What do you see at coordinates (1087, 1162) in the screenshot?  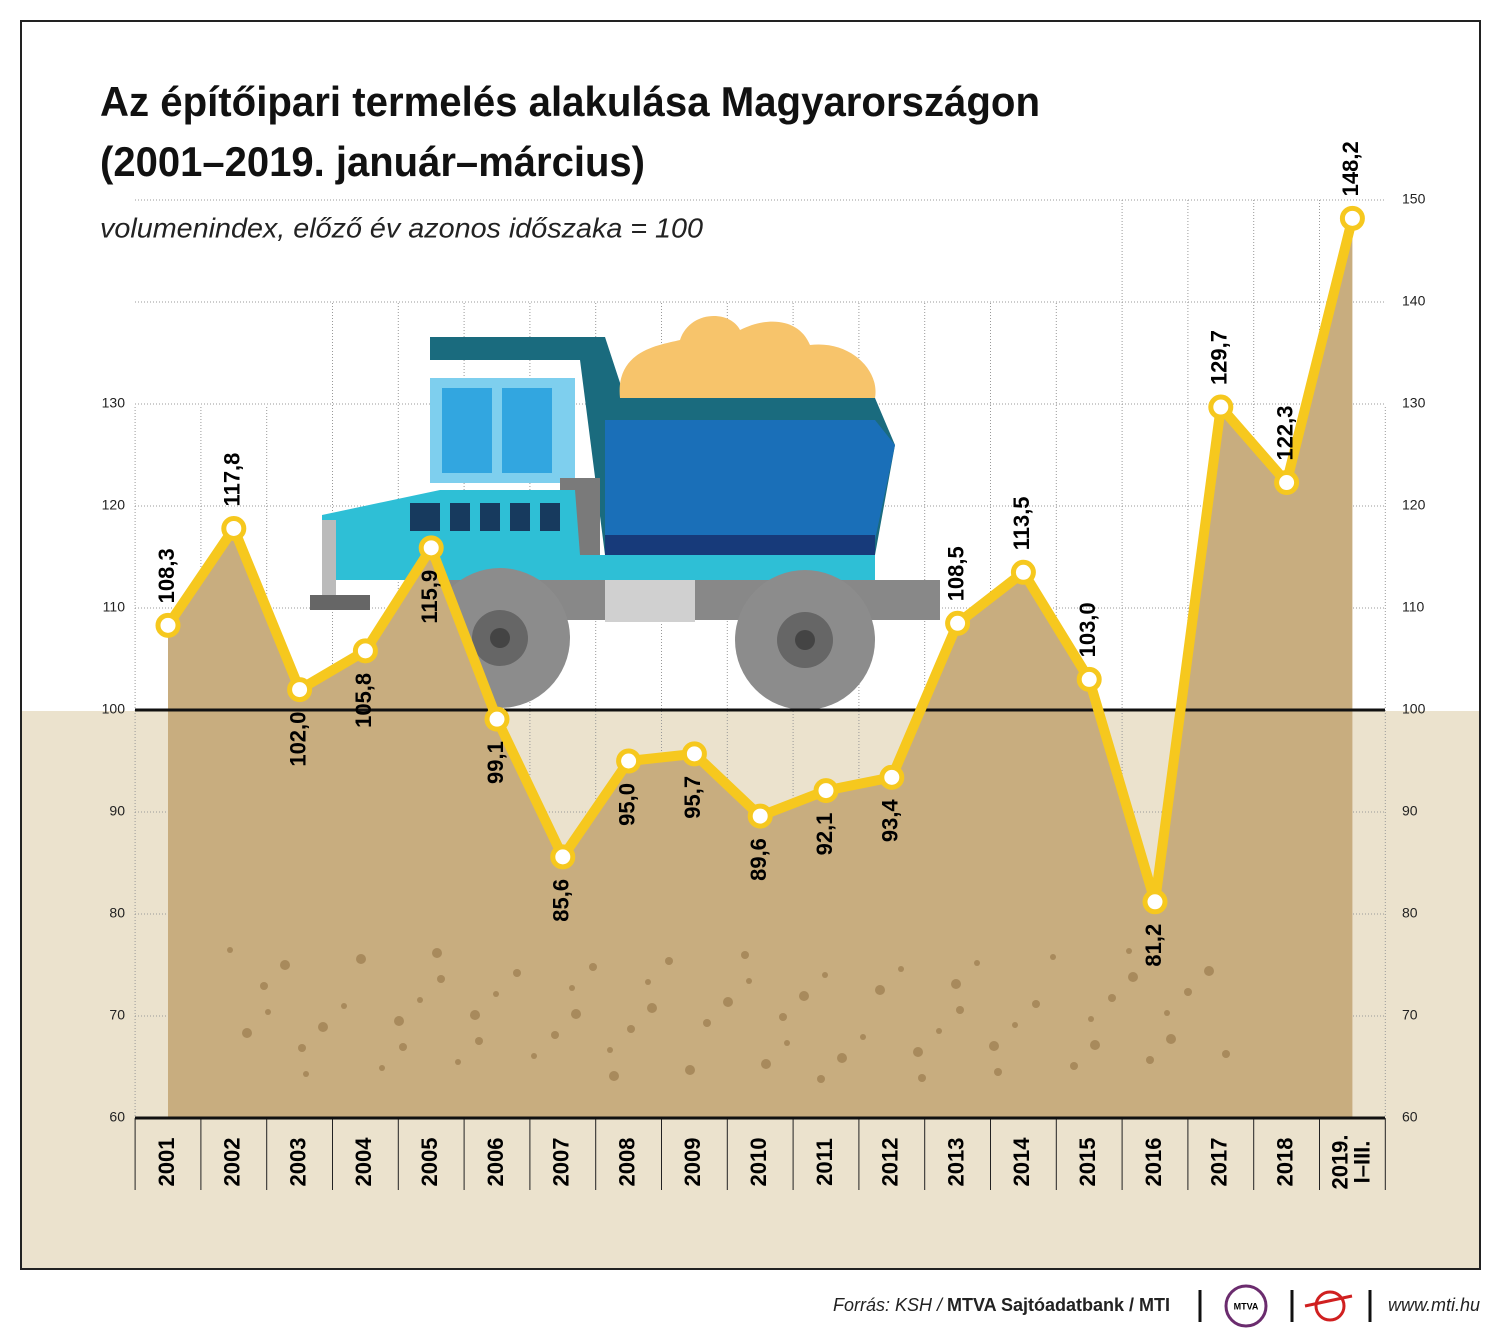 I see `x-tick-label: 2015` at bounding box center [1087, 1162].